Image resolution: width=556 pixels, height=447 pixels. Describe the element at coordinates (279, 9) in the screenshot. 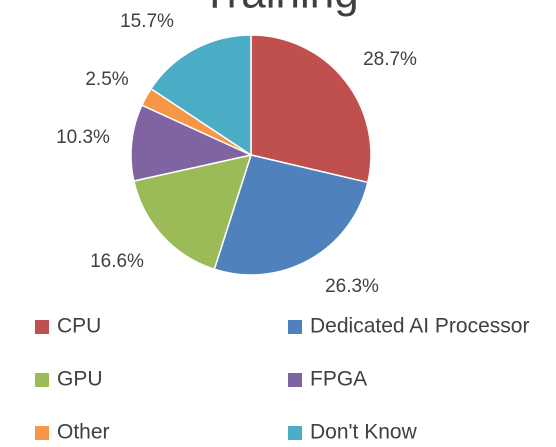

I see `chart-title: Training` at that location.